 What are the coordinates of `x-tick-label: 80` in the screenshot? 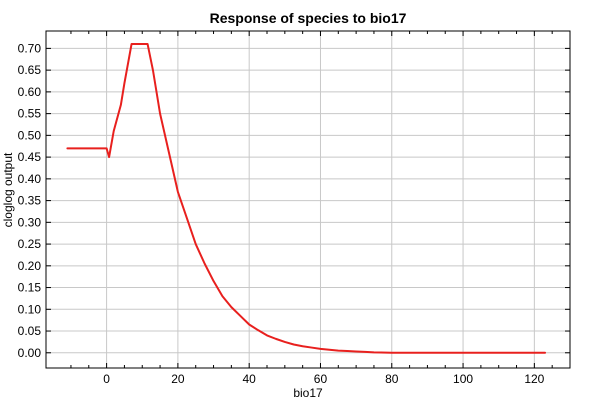 It's located at (392, 379).